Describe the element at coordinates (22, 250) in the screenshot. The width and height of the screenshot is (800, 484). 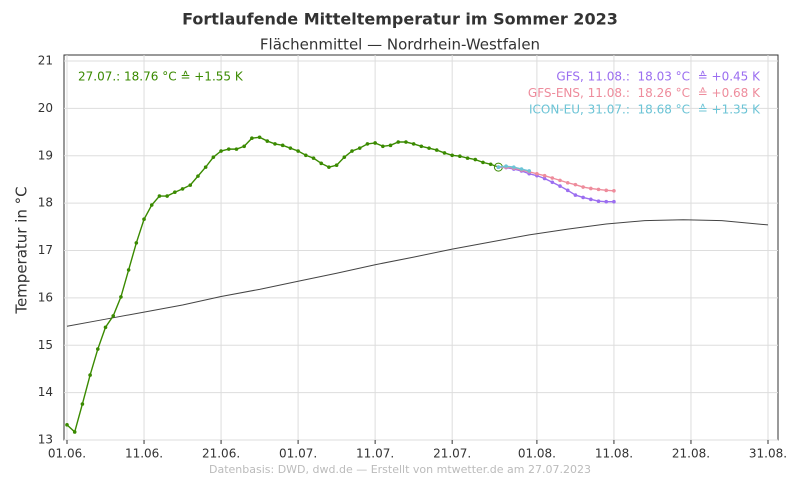
I see `y-axis-label: Temperatur in °C` at that location.